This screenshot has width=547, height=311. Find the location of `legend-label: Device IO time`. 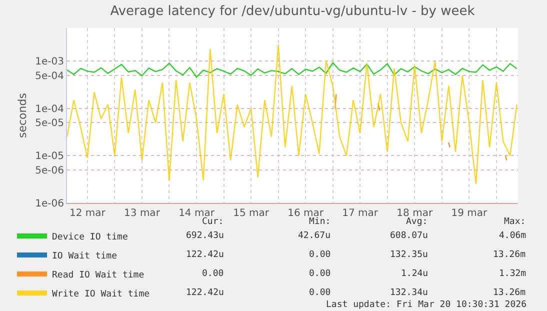

legend-label: Device IO time is located at coordinates (90, 237).